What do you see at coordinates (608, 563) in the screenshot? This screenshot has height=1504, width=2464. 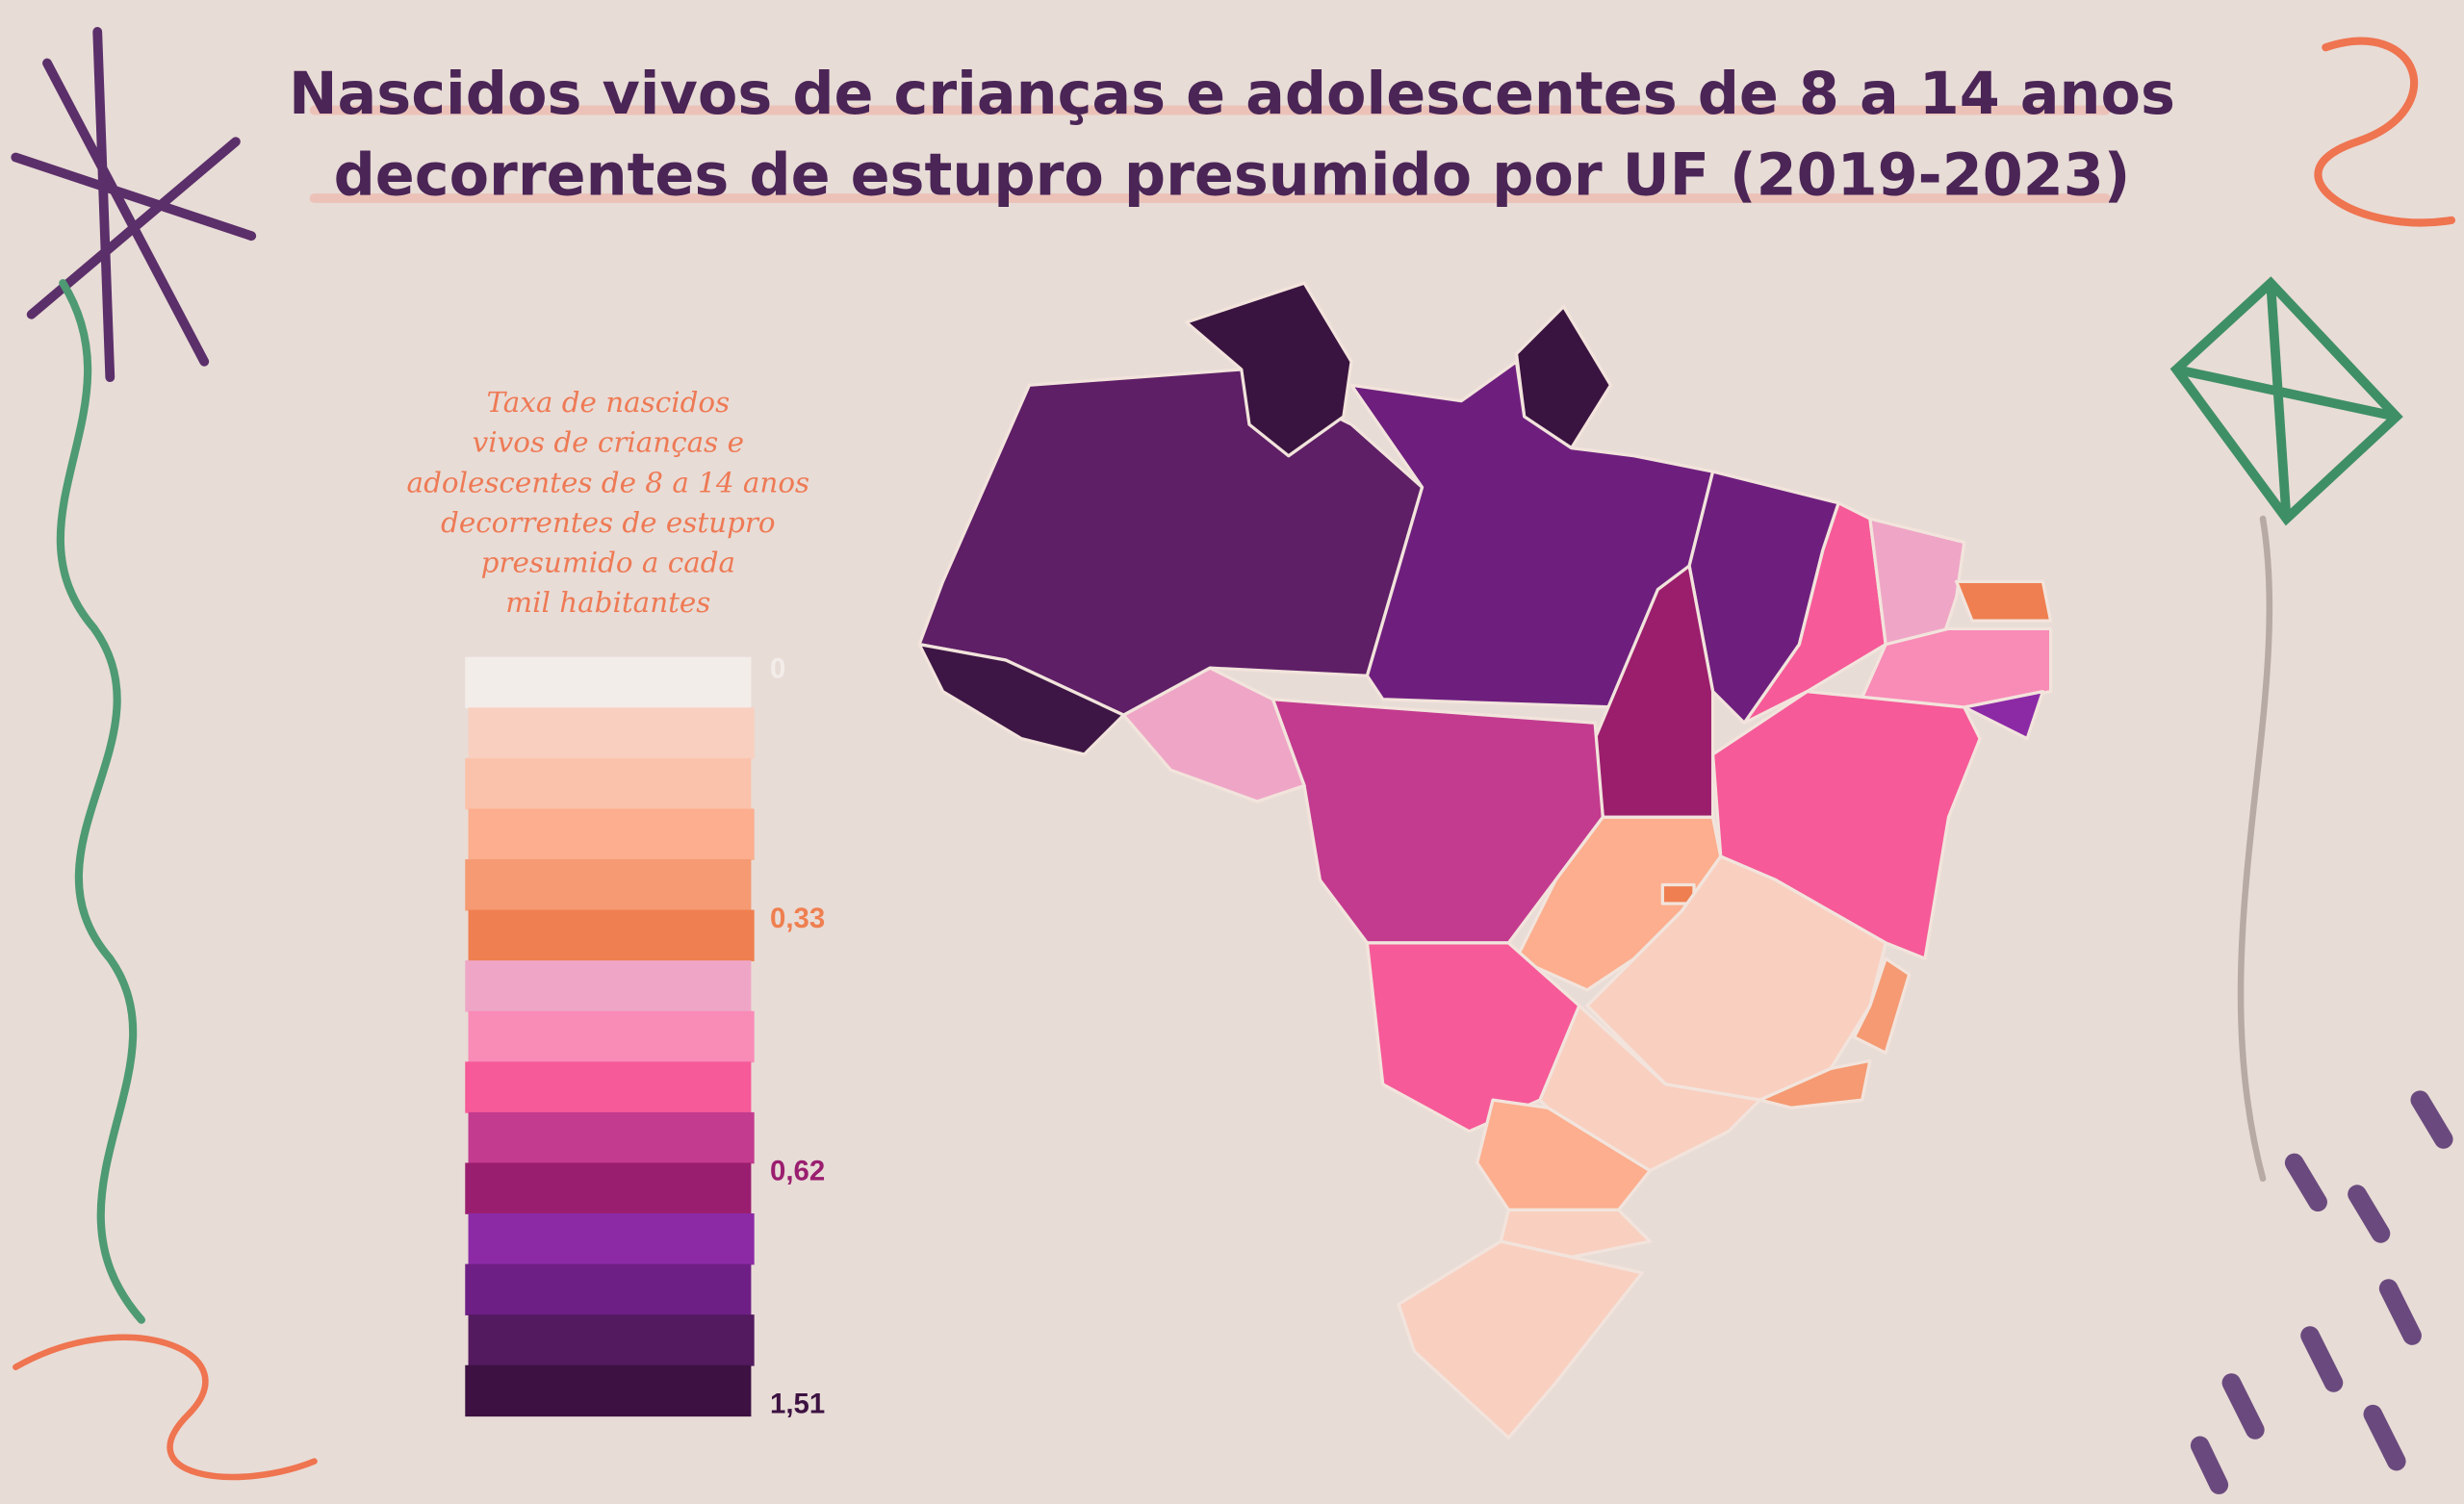 I see `legend-title: presumido a cada` at bounding box center [608, 563].